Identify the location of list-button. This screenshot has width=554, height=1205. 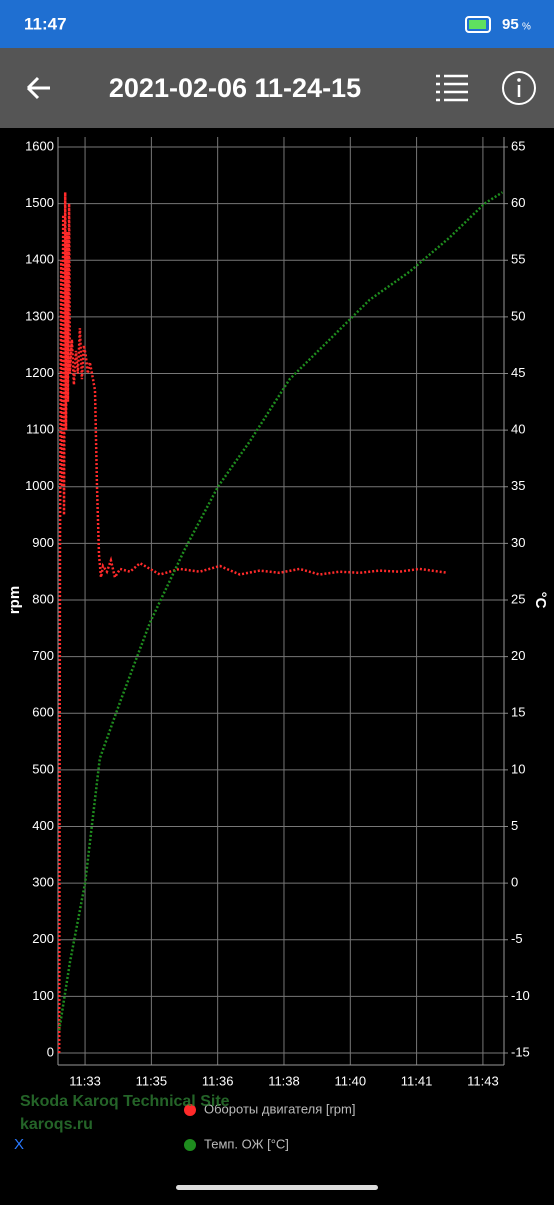
(452, 88).